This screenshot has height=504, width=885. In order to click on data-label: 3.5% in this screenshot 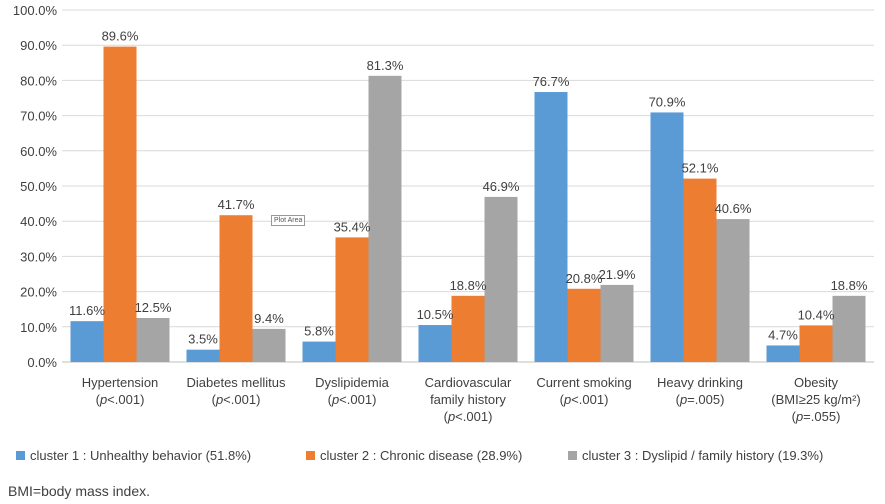, I will do `click(203, 339)`.